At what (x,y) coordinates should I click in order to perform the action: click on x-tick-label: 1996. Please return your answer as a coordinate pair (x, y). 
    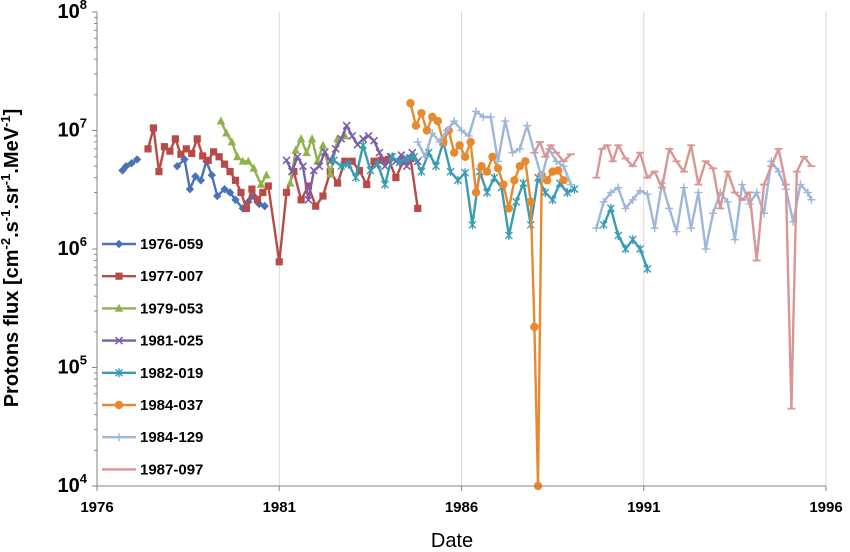
    Looking at the image, I should click on (825, 507).